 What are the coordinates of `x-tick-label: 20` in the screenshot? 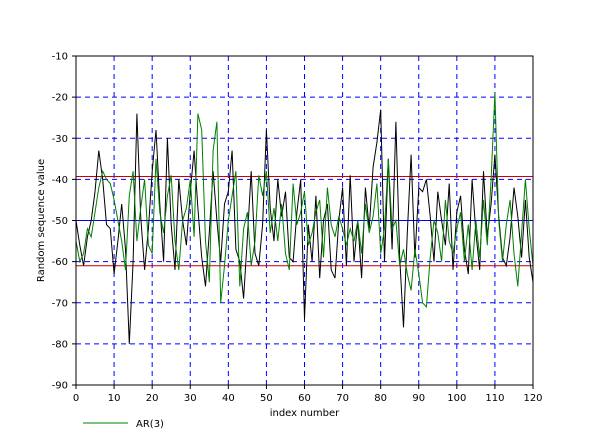 It's located at (152, 398).